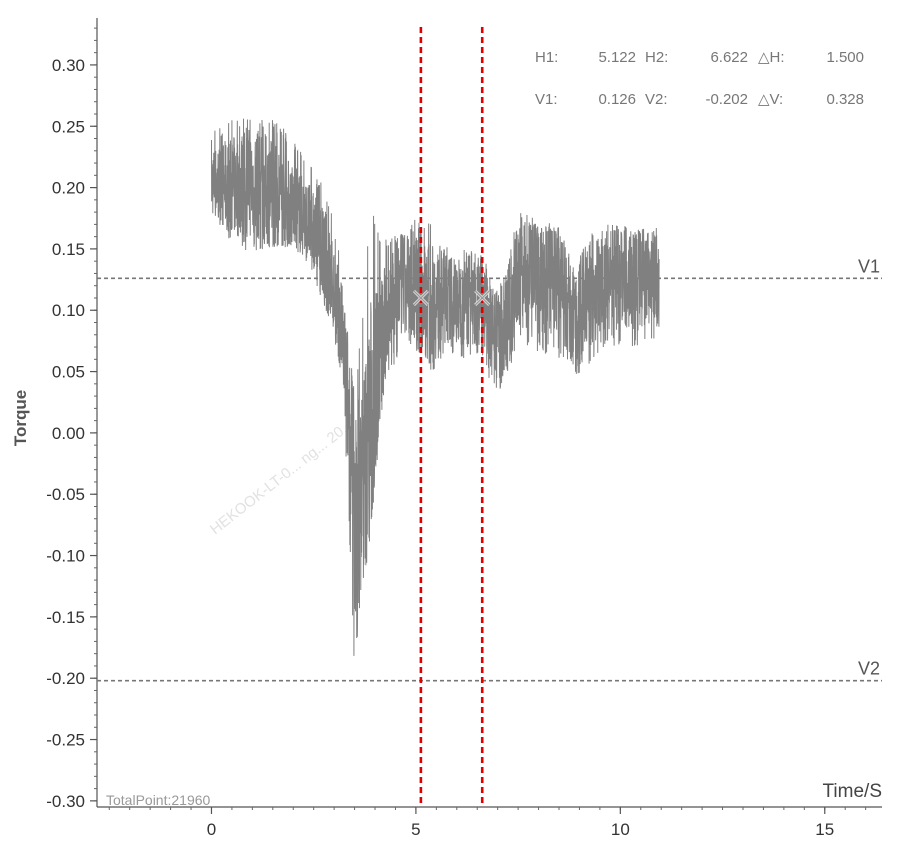  I want to click on y-tick-label: 0.05, so click(68, 372).